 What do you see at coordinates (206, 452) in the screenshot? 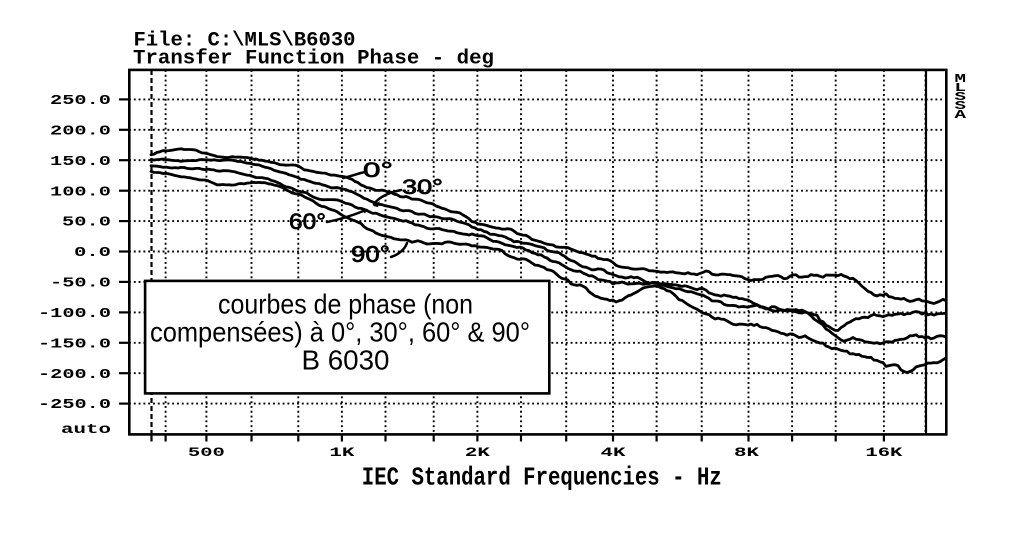
I see `svg-text: 500` at bounding box center [206, 452].